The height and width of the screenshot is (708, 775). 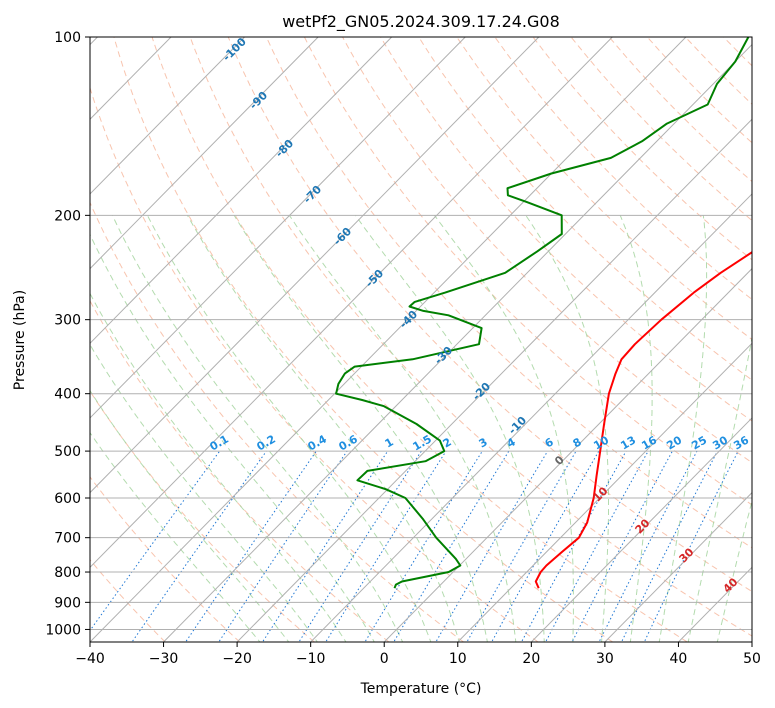 What do you see at coordinates (234, 49) in the screenshot?
I see `adiabat-label: -100` at bounding box center [234, 49].